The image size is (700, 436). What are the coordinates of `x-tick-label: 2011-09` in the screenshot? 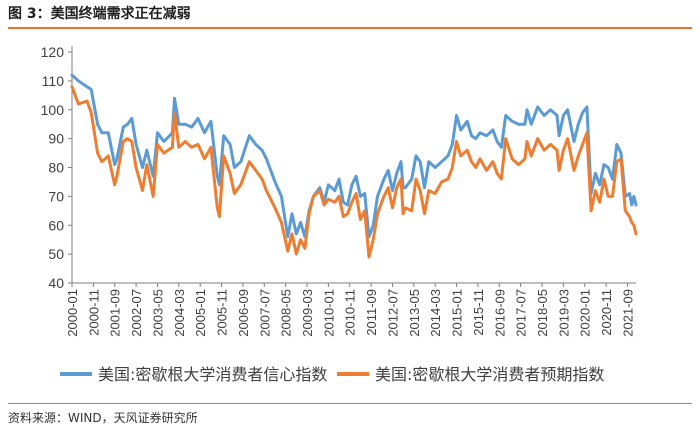 It's located at (371, 312).